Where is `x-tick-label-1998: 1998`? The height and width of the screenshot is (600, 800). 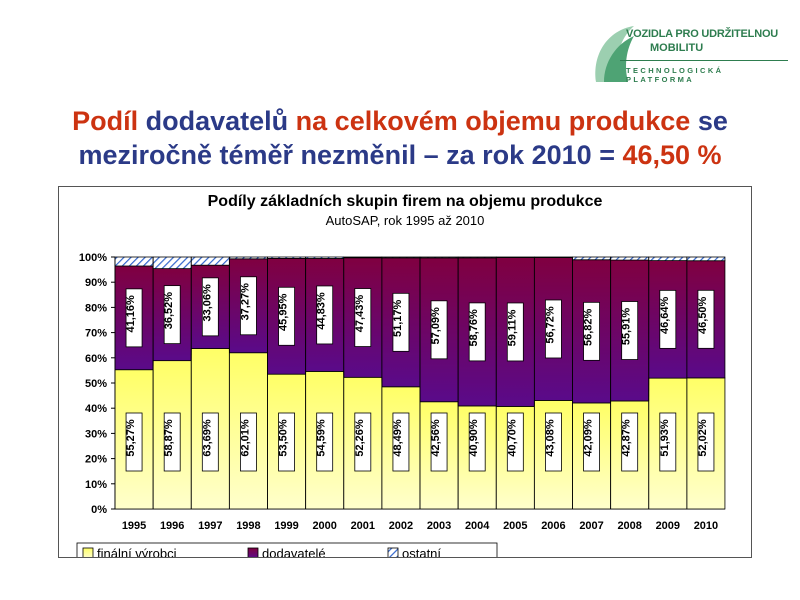 x-tick-label-1998: 1998 is located at coordinates (248, 526).